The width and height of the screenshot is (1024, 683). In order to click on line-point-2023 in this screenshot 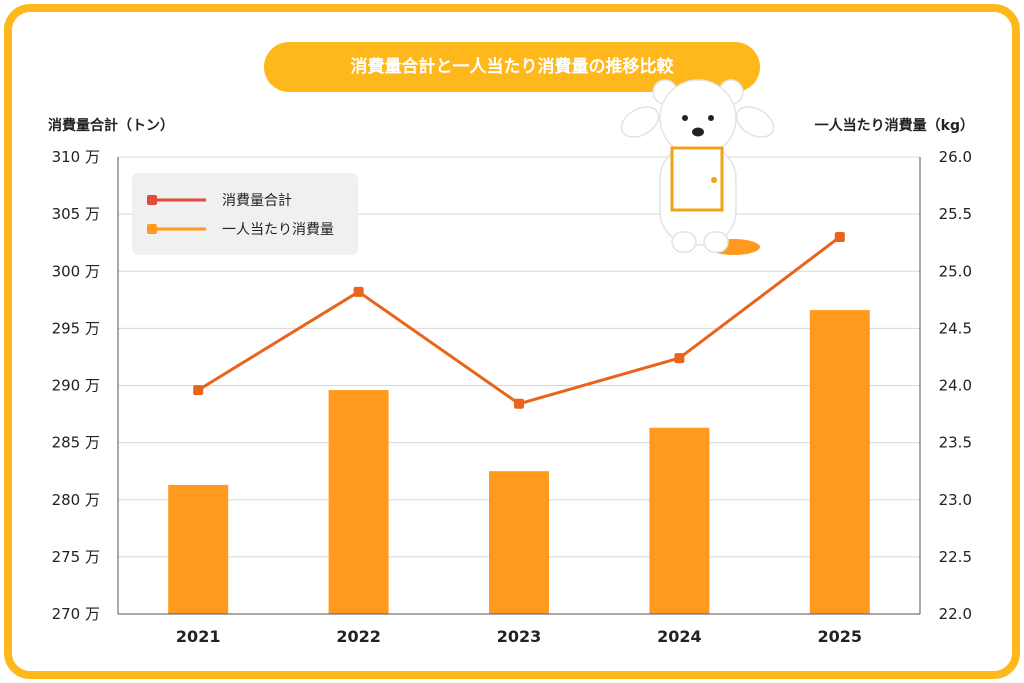, I will do `click(519, 403)`.